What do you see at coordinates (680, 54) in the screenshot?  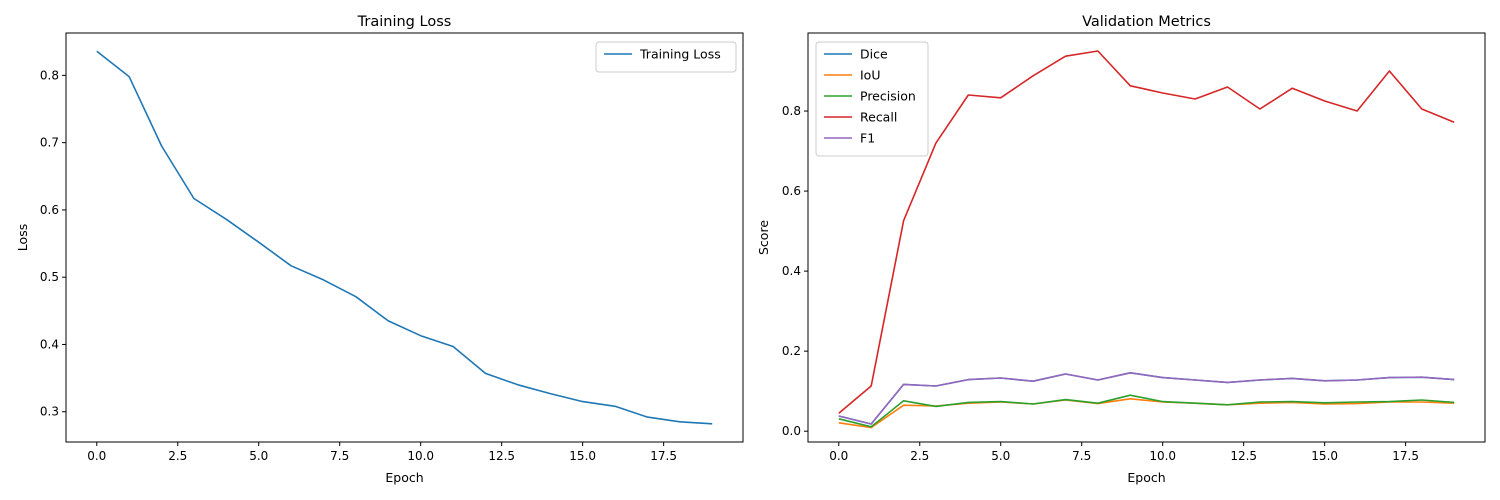 I see `legend-label: Training Loss` at bounding box center [680, 54].